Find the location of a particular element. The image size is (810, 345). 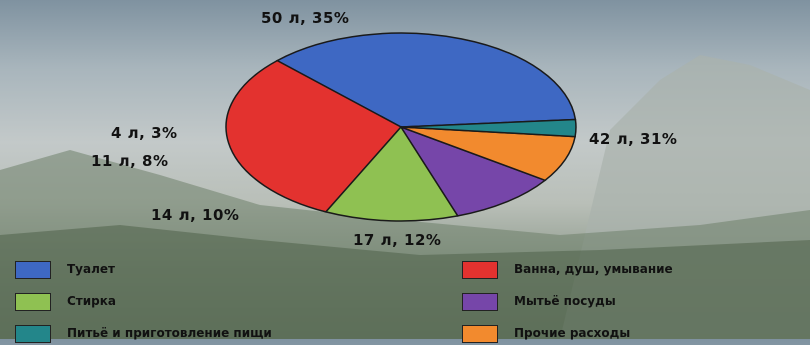

legend-label-2: Стирка is located at coordinates (92, 301).